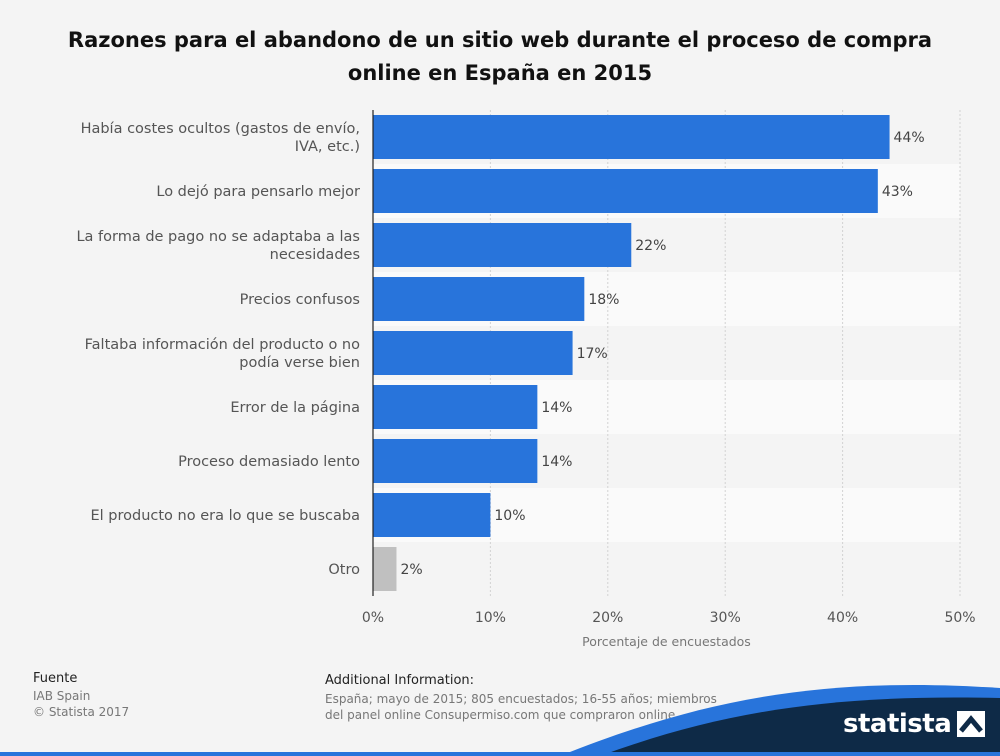  Describe the element at coordinates (62, 696) in the screenshot. I see `source-name: IAB Spain` at that location.